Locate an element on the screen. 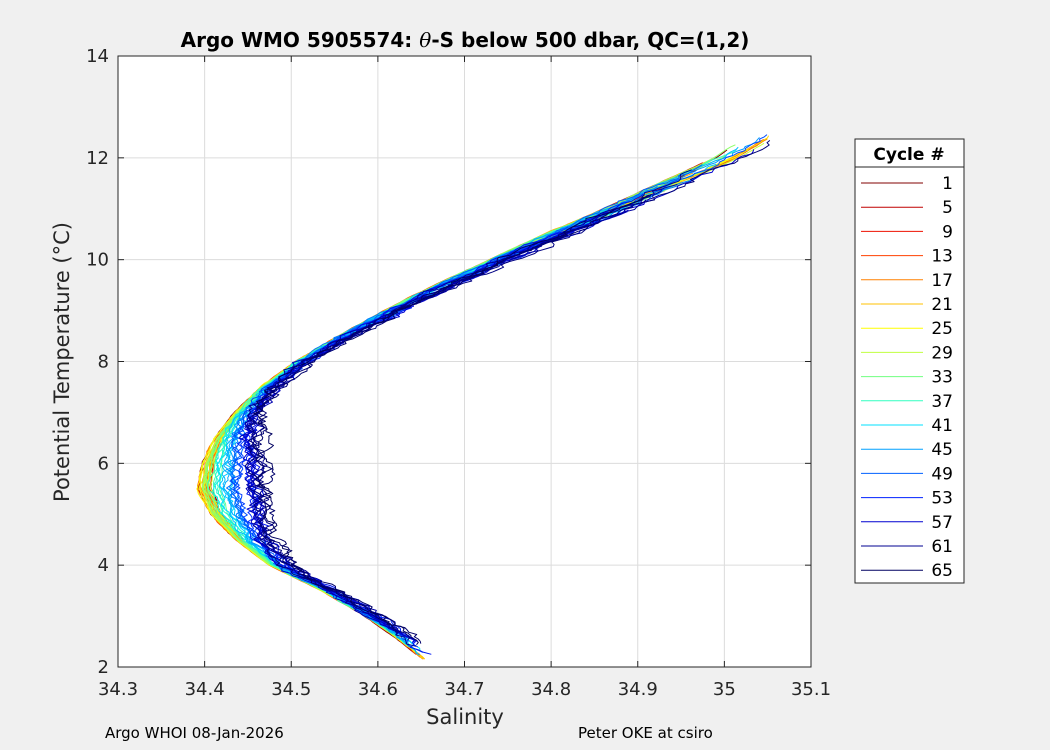 Image resolution: width=1050 pixels, height=750 pixels. legend-label: 13 is located at coordinates (942, 257).